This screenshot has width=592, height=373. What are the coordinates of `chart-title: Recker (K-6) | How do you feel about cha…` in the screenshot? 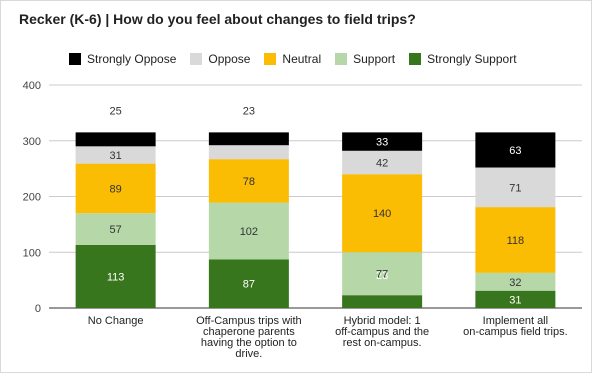 It's located at (217, 19).